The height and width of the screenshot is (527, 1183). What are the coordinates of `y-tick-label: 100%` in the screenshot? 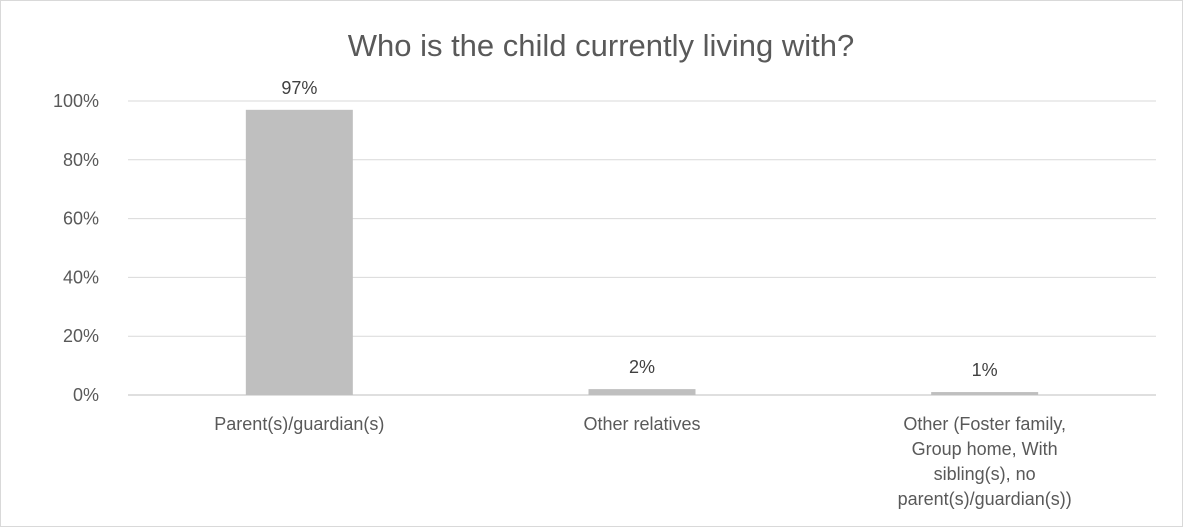 It's located at (76, 101).